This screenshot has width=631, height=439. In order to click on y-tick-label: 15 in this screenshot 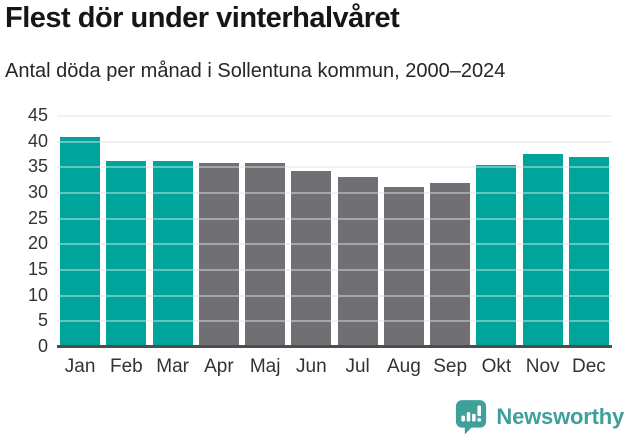, I will do `click(37, 269)`.